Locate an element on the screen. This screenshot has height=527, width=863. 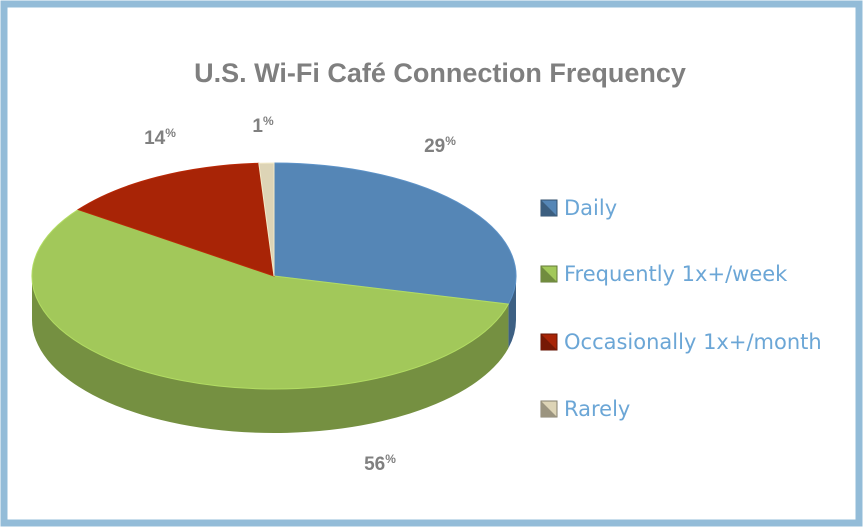
data-label: 1% is located at coordinates (263, 125).